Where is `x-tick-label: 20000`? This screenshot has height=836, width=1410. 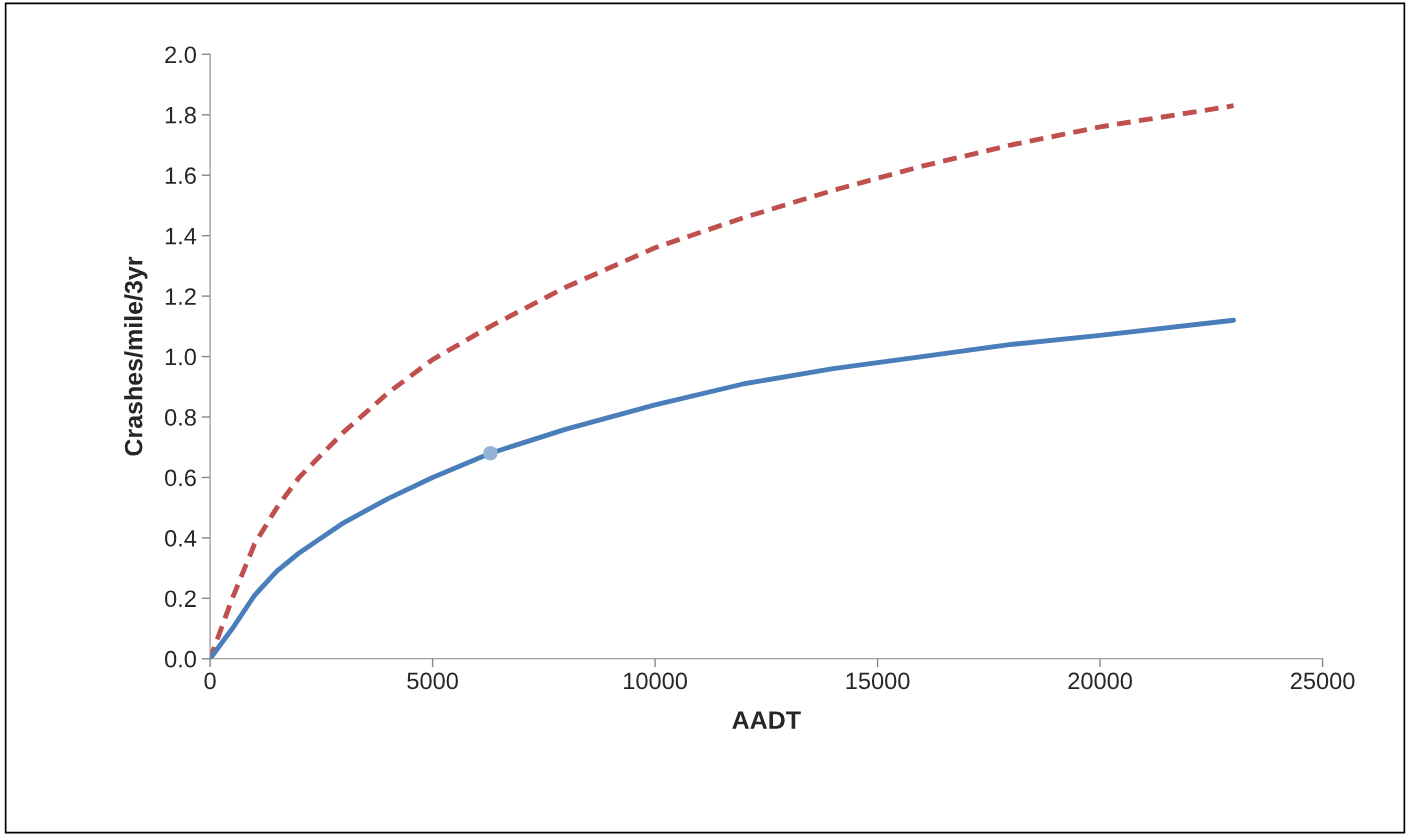
x-tick-label: 20000 is located at coordinates (1100, 681).